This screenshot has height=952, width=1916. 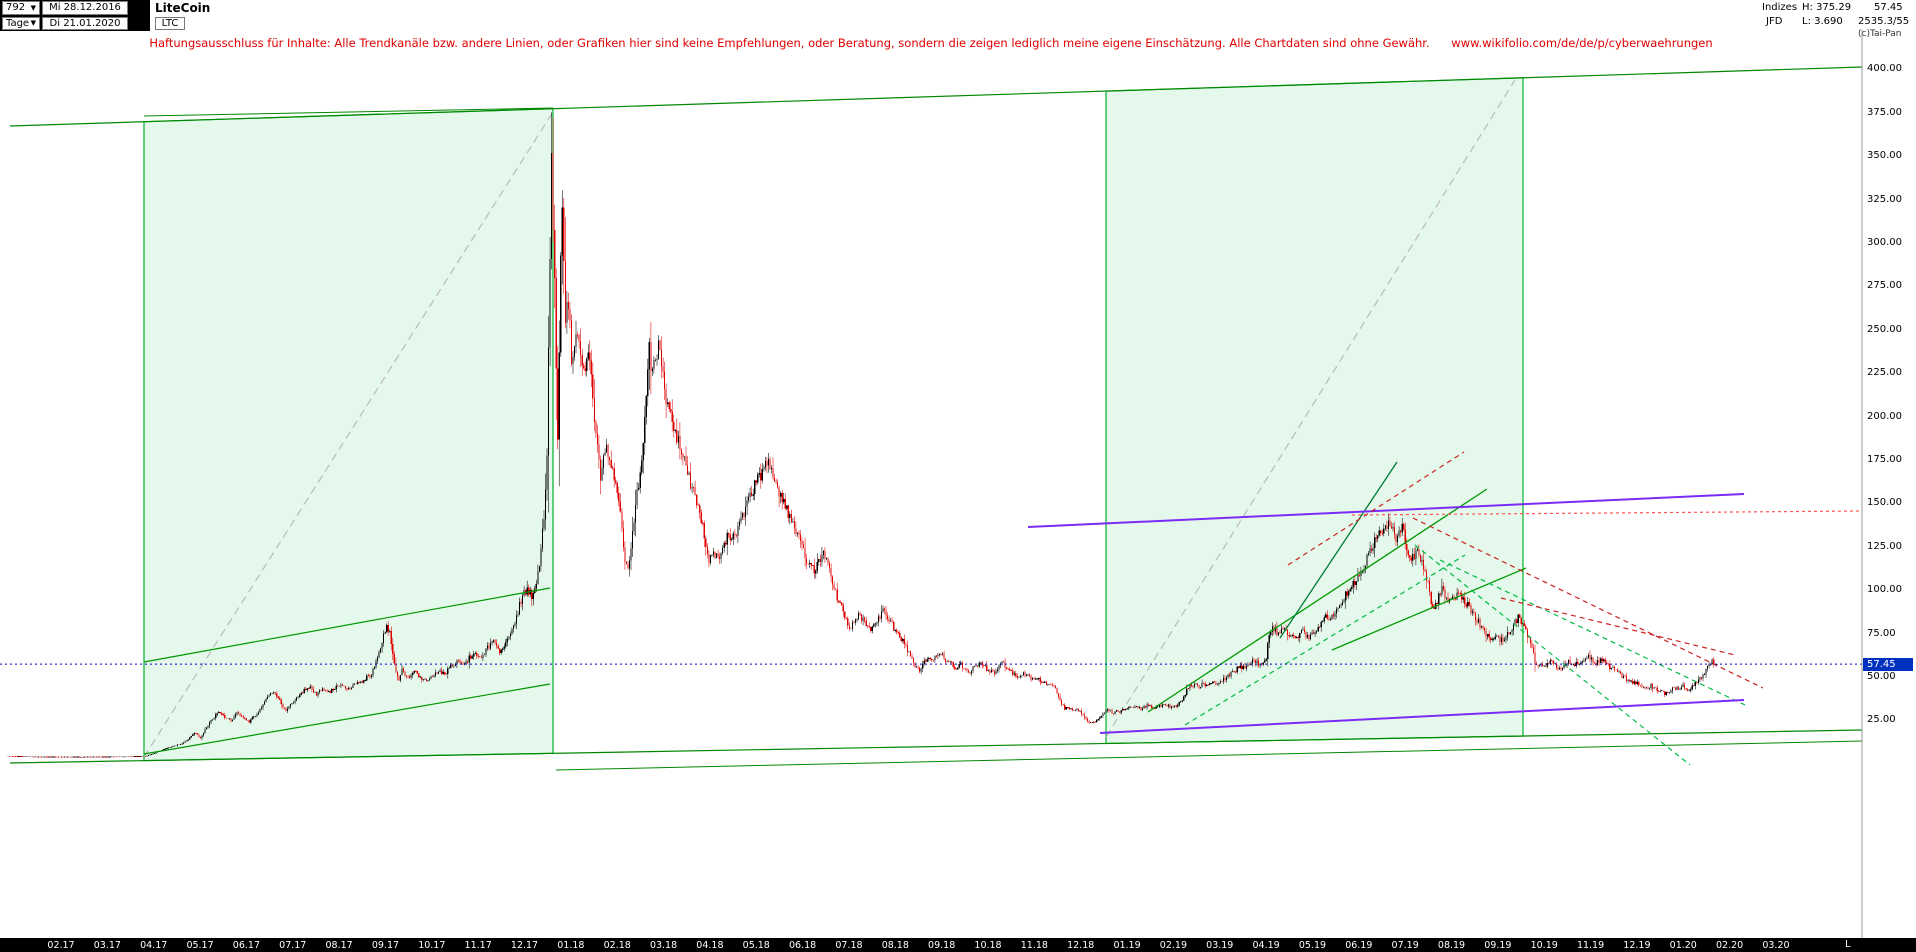 I want to click on time-axis-label: 12.18, so click(x=1081, y=945).